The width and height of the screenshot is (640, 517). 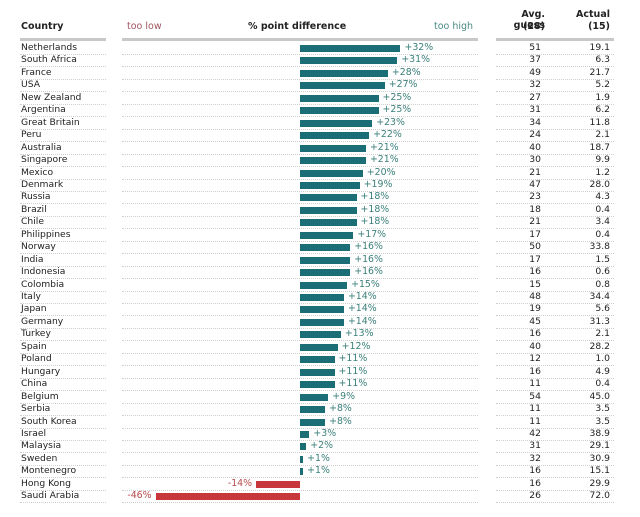 What do you see at coordinates (240, 483) in the screenshot?
I see `bar-value-label: -14%` at bounding box center [240, 483].